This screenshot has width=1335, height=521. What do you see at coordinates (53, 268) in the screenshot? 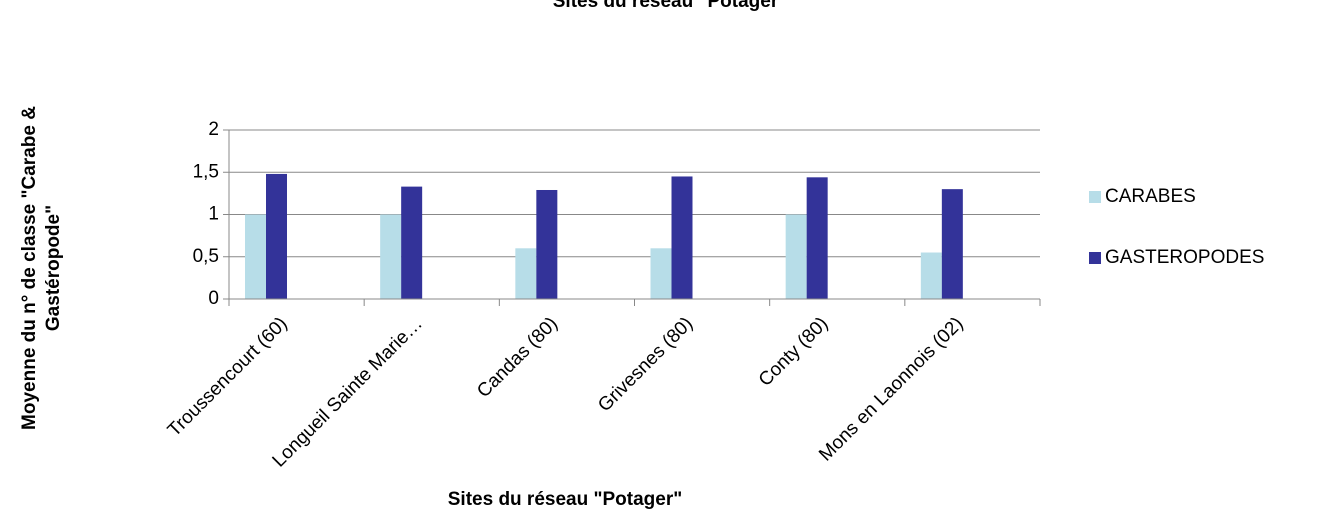
I see `y-axis-label-line: Gastéropode"` at bounding box center [53, 268].